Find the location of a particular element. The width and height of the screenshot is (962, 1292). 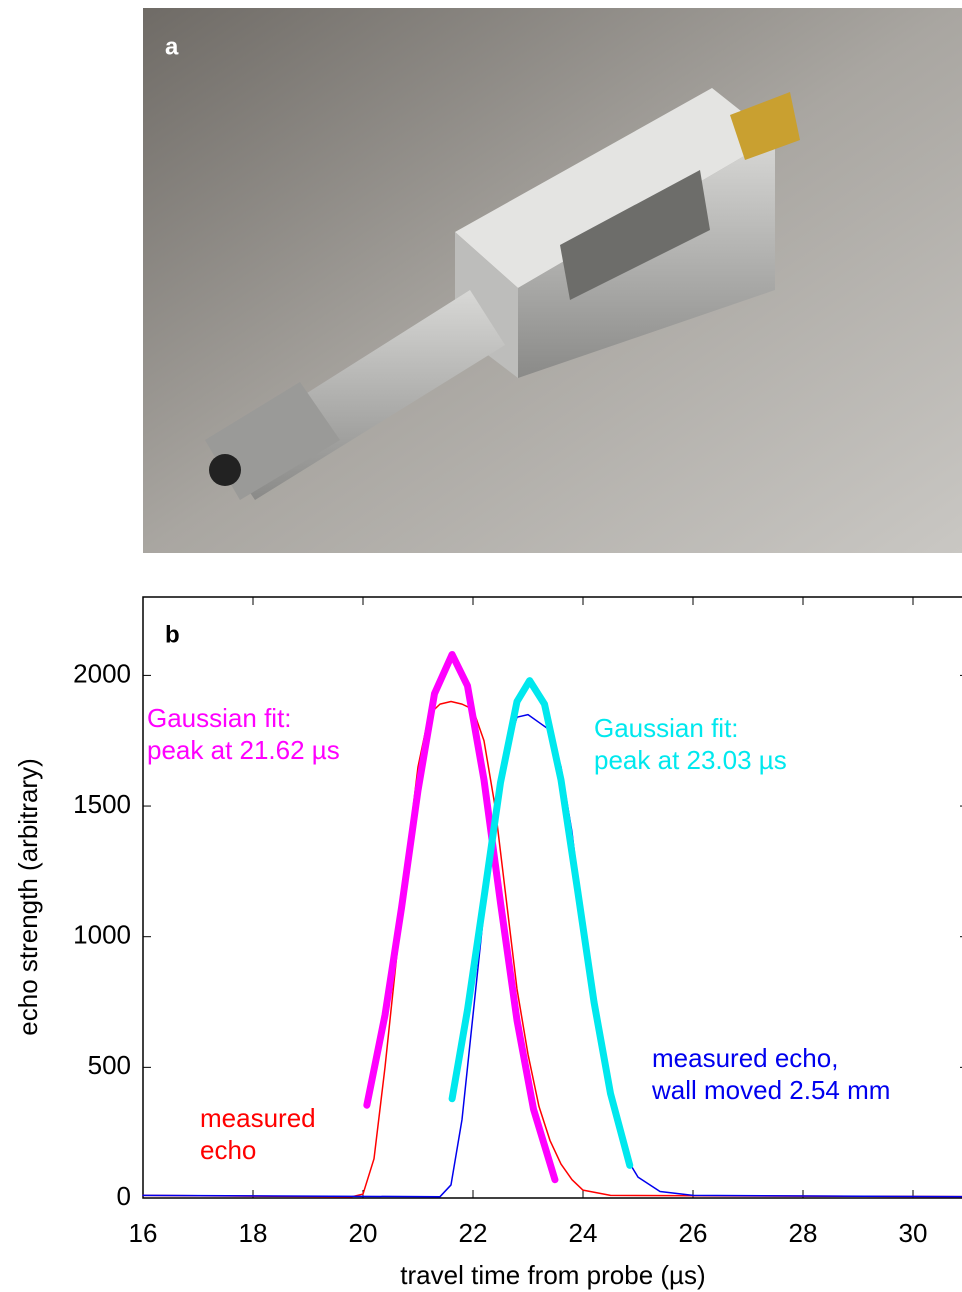

x-tick-label: 16 is located at coordinates (143, 1233).